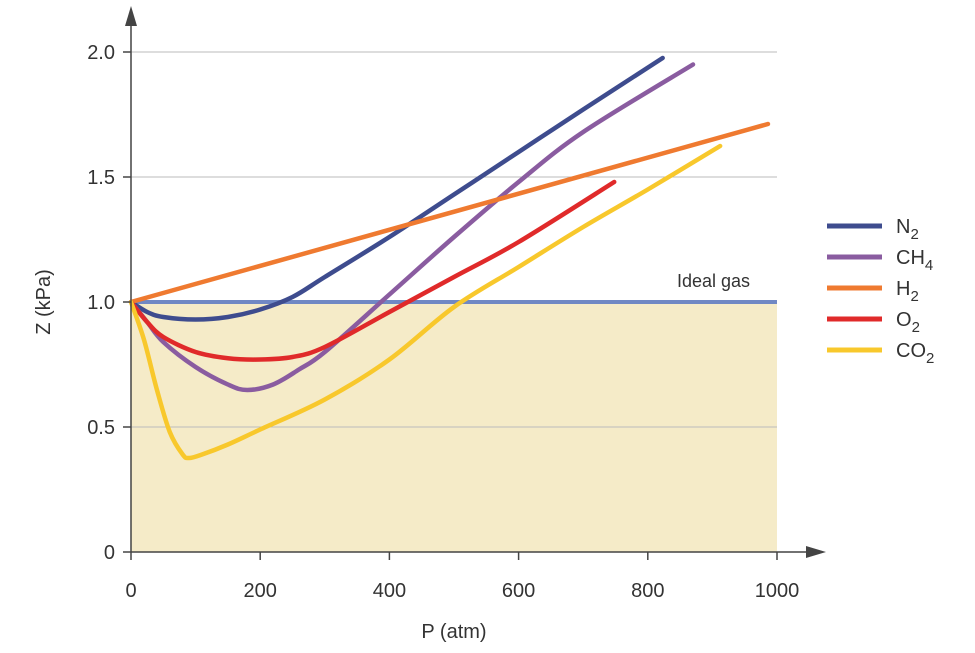 The image size is (975, 653). What do you see at coordinates (101, 303) in the screenshot?
I see `y-tick-label: 1.0` at bounding box center [101, 303].